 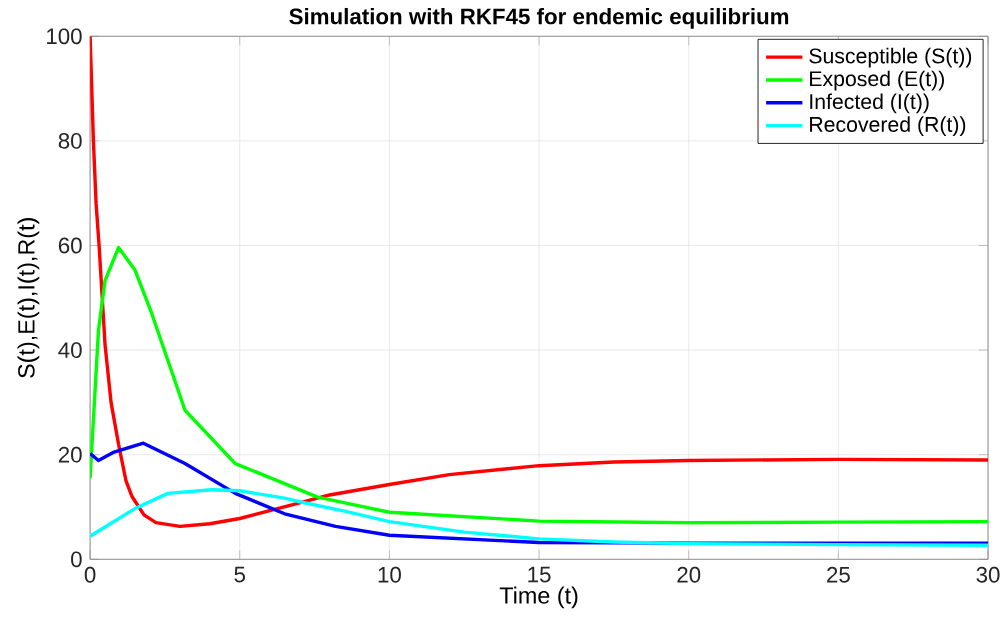 What do you see at coordinates (890, 57) in the screenshot?
I see `legend-label: Susceptible (S(t))` at bounding box center [890, 57].